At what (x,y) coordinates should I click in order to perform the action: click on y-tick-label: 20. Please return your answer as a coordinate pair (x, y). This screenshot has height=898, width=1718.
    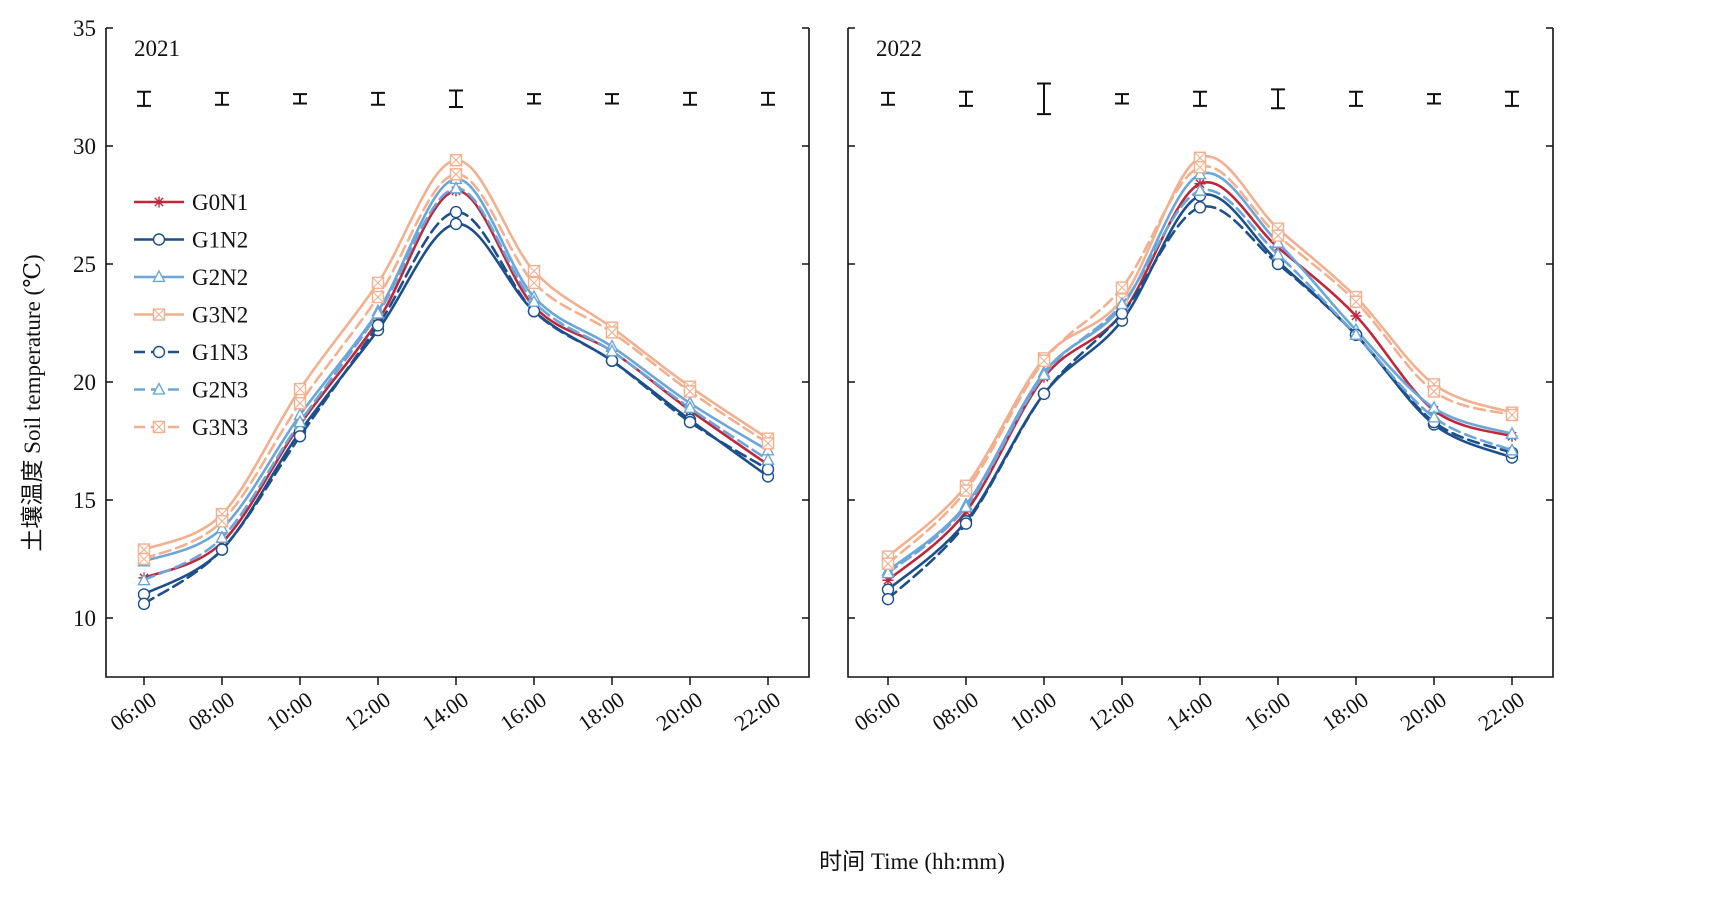
    Looking at the image, I should click on (84, 382).